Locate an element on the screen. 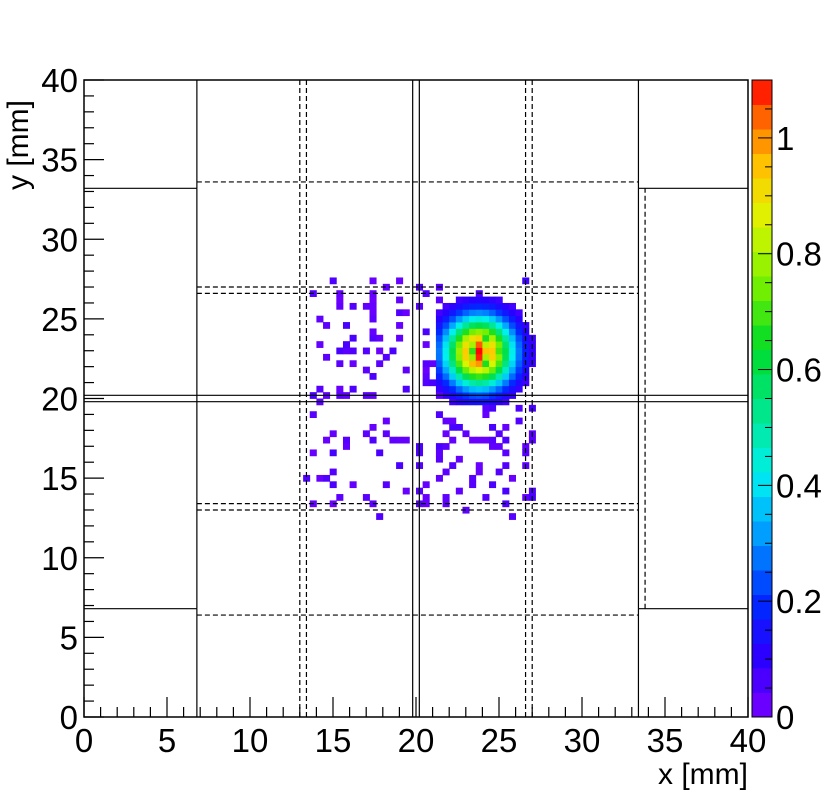 This screenshot has width=830, height=797. x-tick-label: 0 is located at coordinates (84, 740).